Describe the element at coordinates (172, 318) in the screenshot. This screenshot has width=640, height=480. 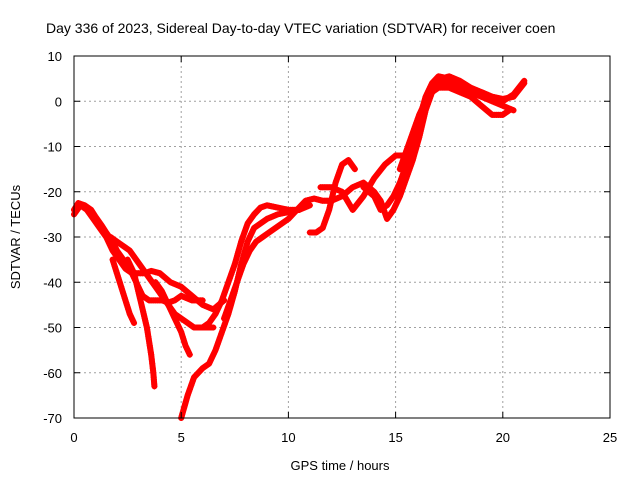
I see `series-prn-f` at that location.